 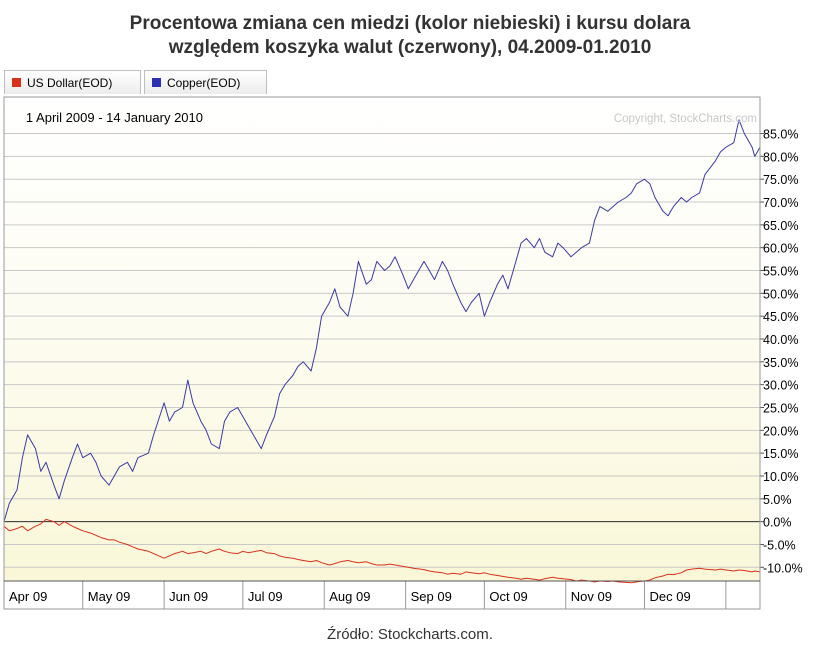 What do you see at coordinates (780, 157) in the screenshot?
I see `y-tick-label: 80.0%` at bounding box center [780, 157].